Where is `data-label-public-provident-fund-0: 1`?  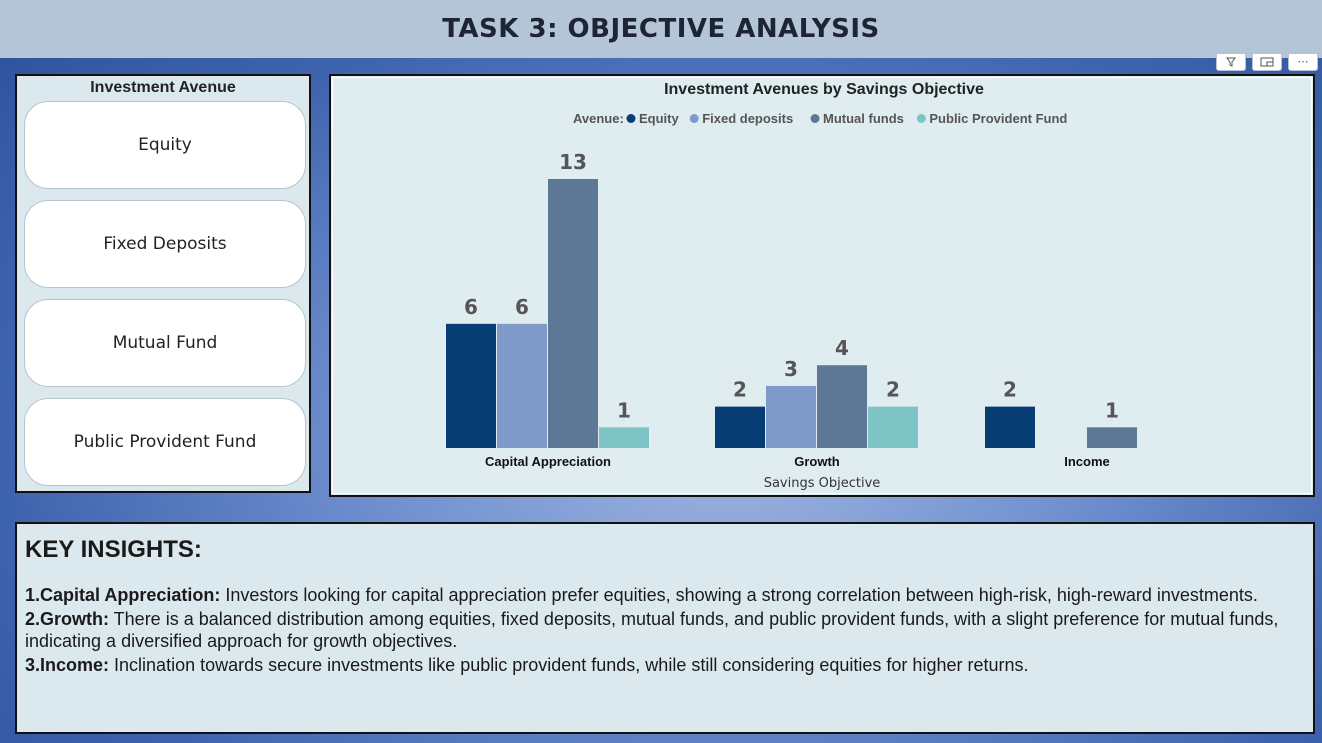
data-label-public-provident-fund-0: 1 is located at coordinates (624, 410).